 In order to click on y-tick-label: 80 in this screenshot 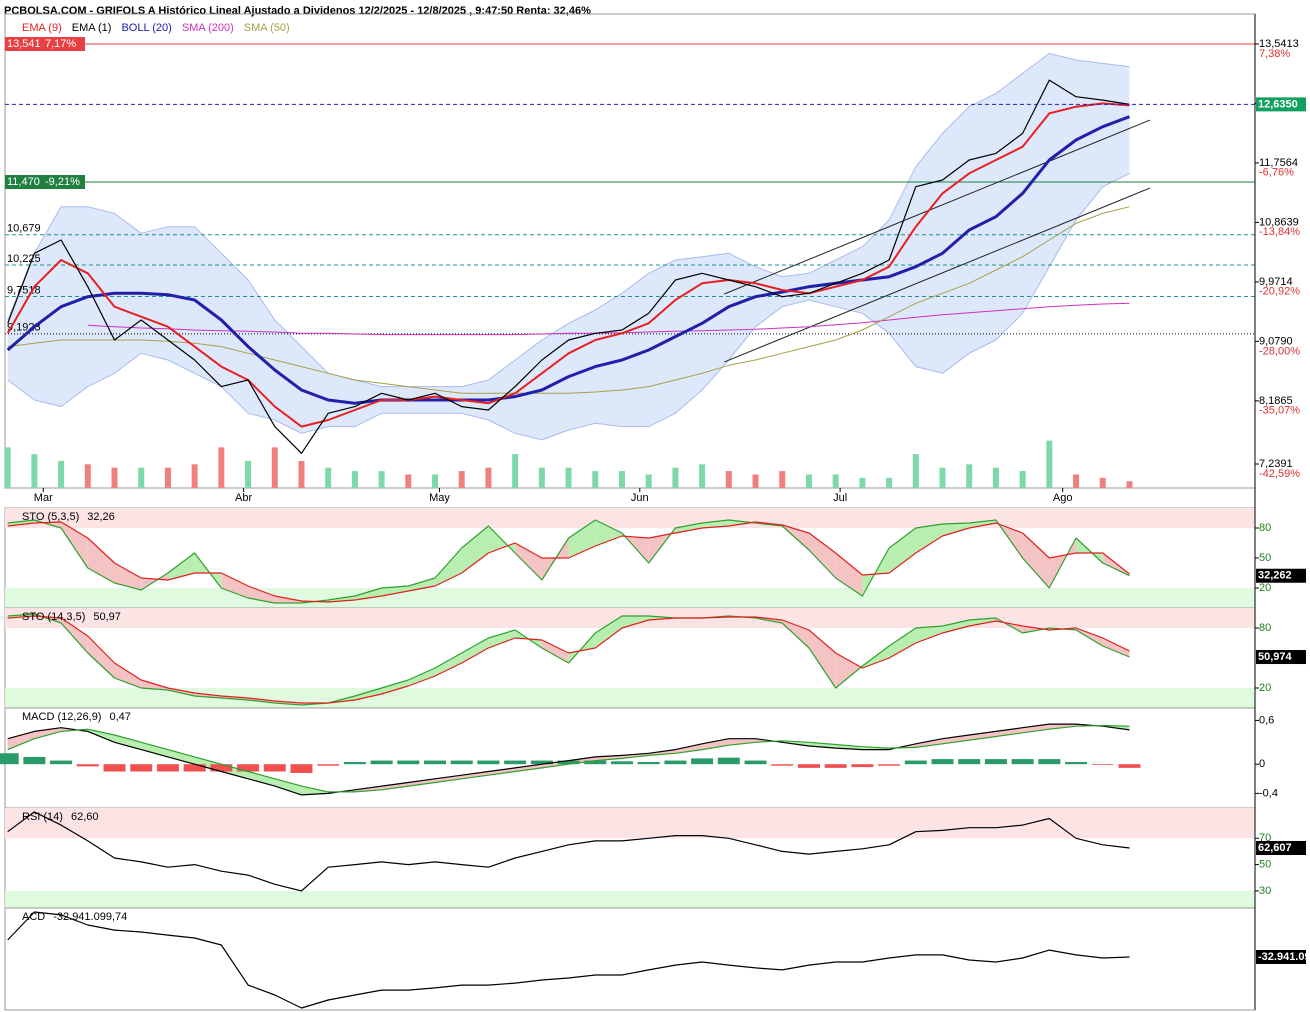, I will do `click(1265, 628)`.